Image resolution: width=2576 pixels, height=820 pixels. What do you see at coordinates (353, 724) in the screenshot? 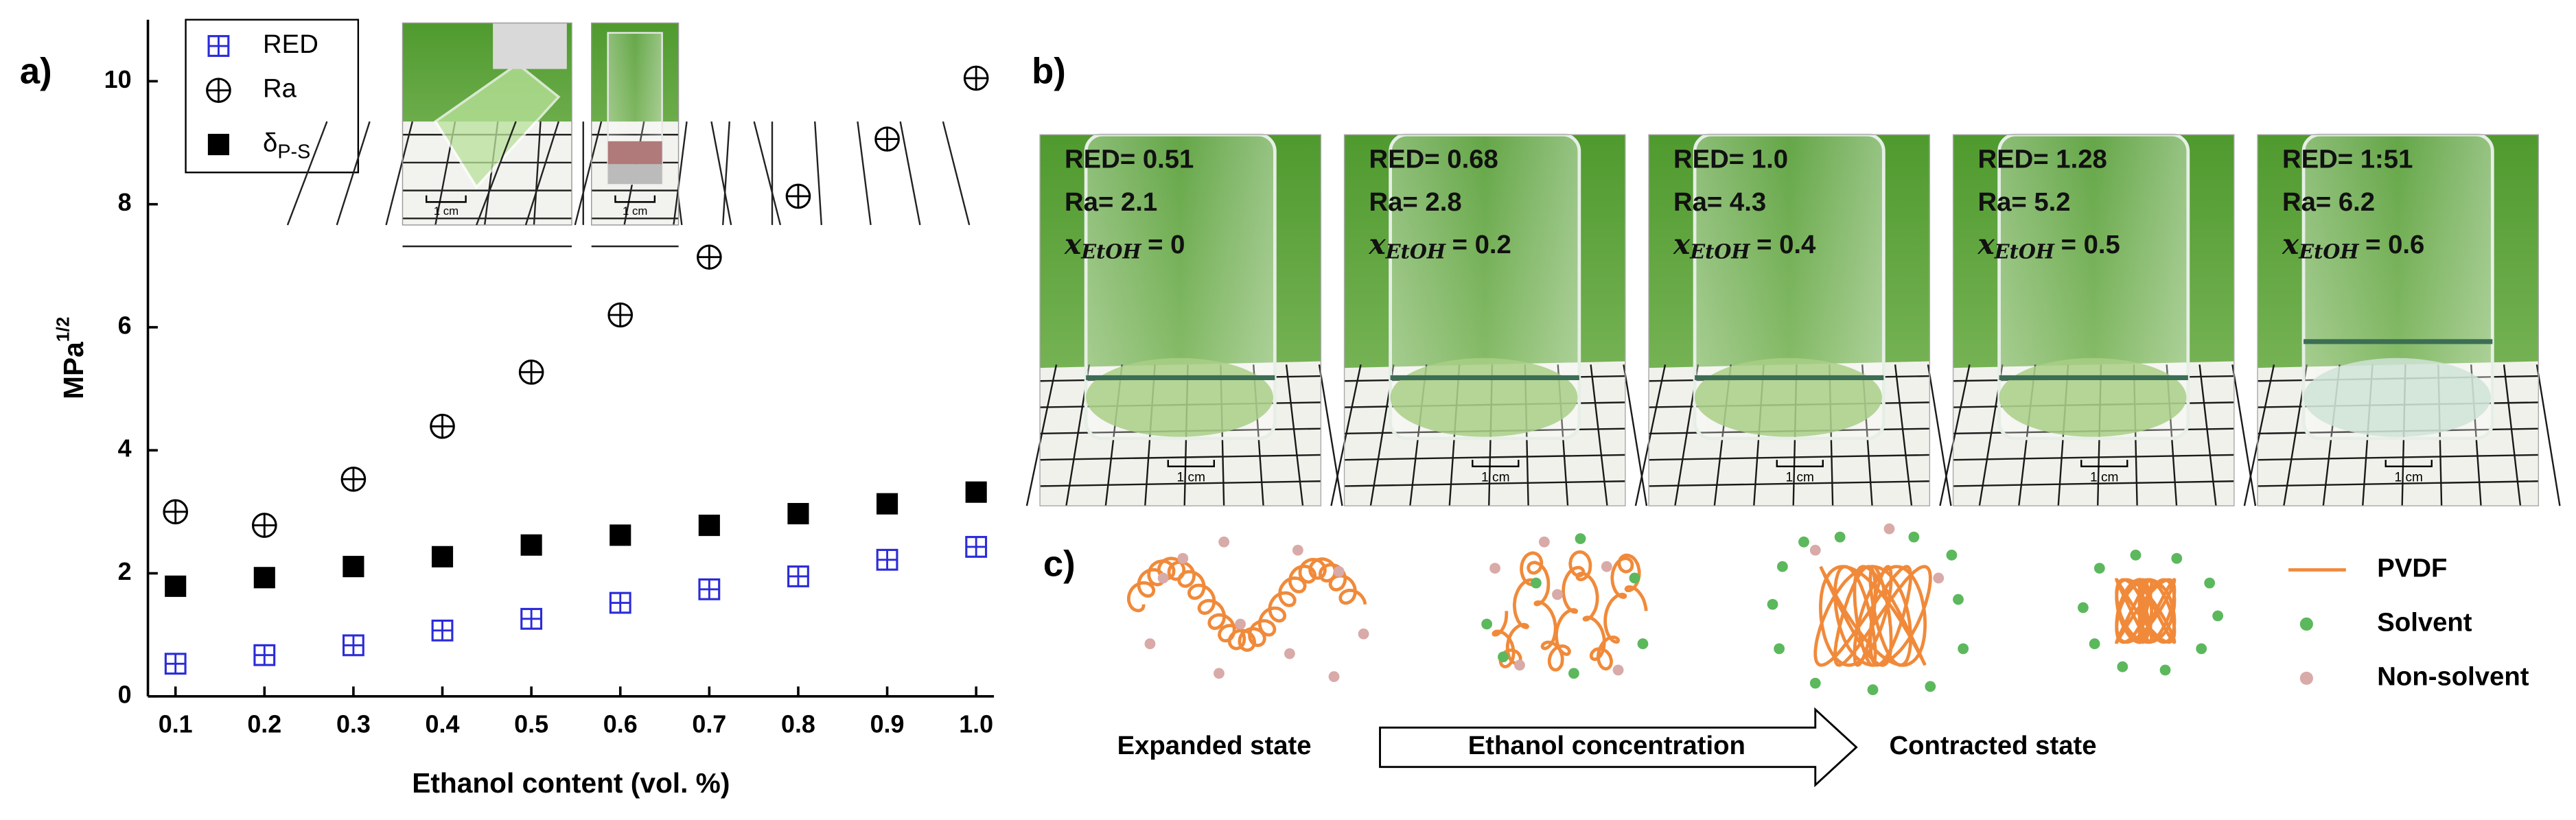
I see `x-tick-label: 0.3` at bounding box center [353, 724].